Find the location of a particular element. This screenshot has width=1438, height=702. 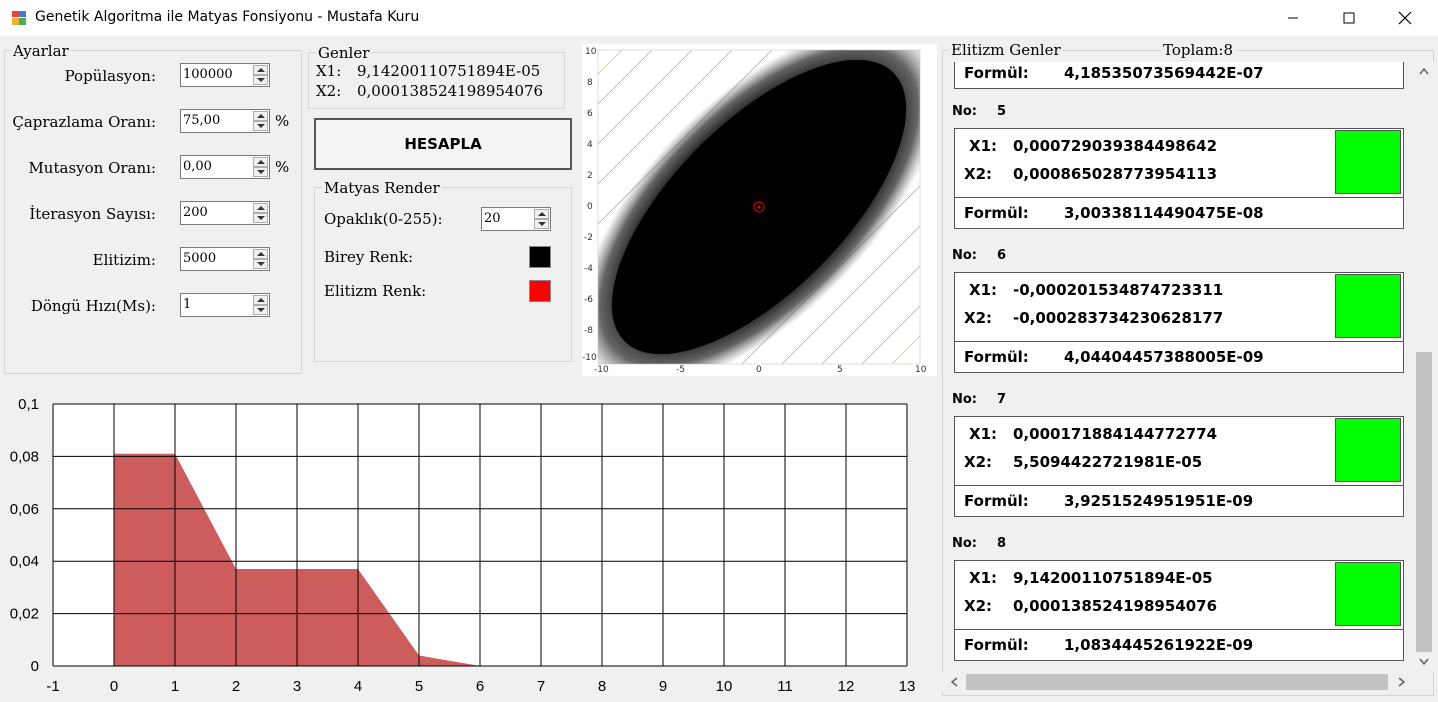

loop-speed-spinner: 1 is located at coordinates (225, 305).